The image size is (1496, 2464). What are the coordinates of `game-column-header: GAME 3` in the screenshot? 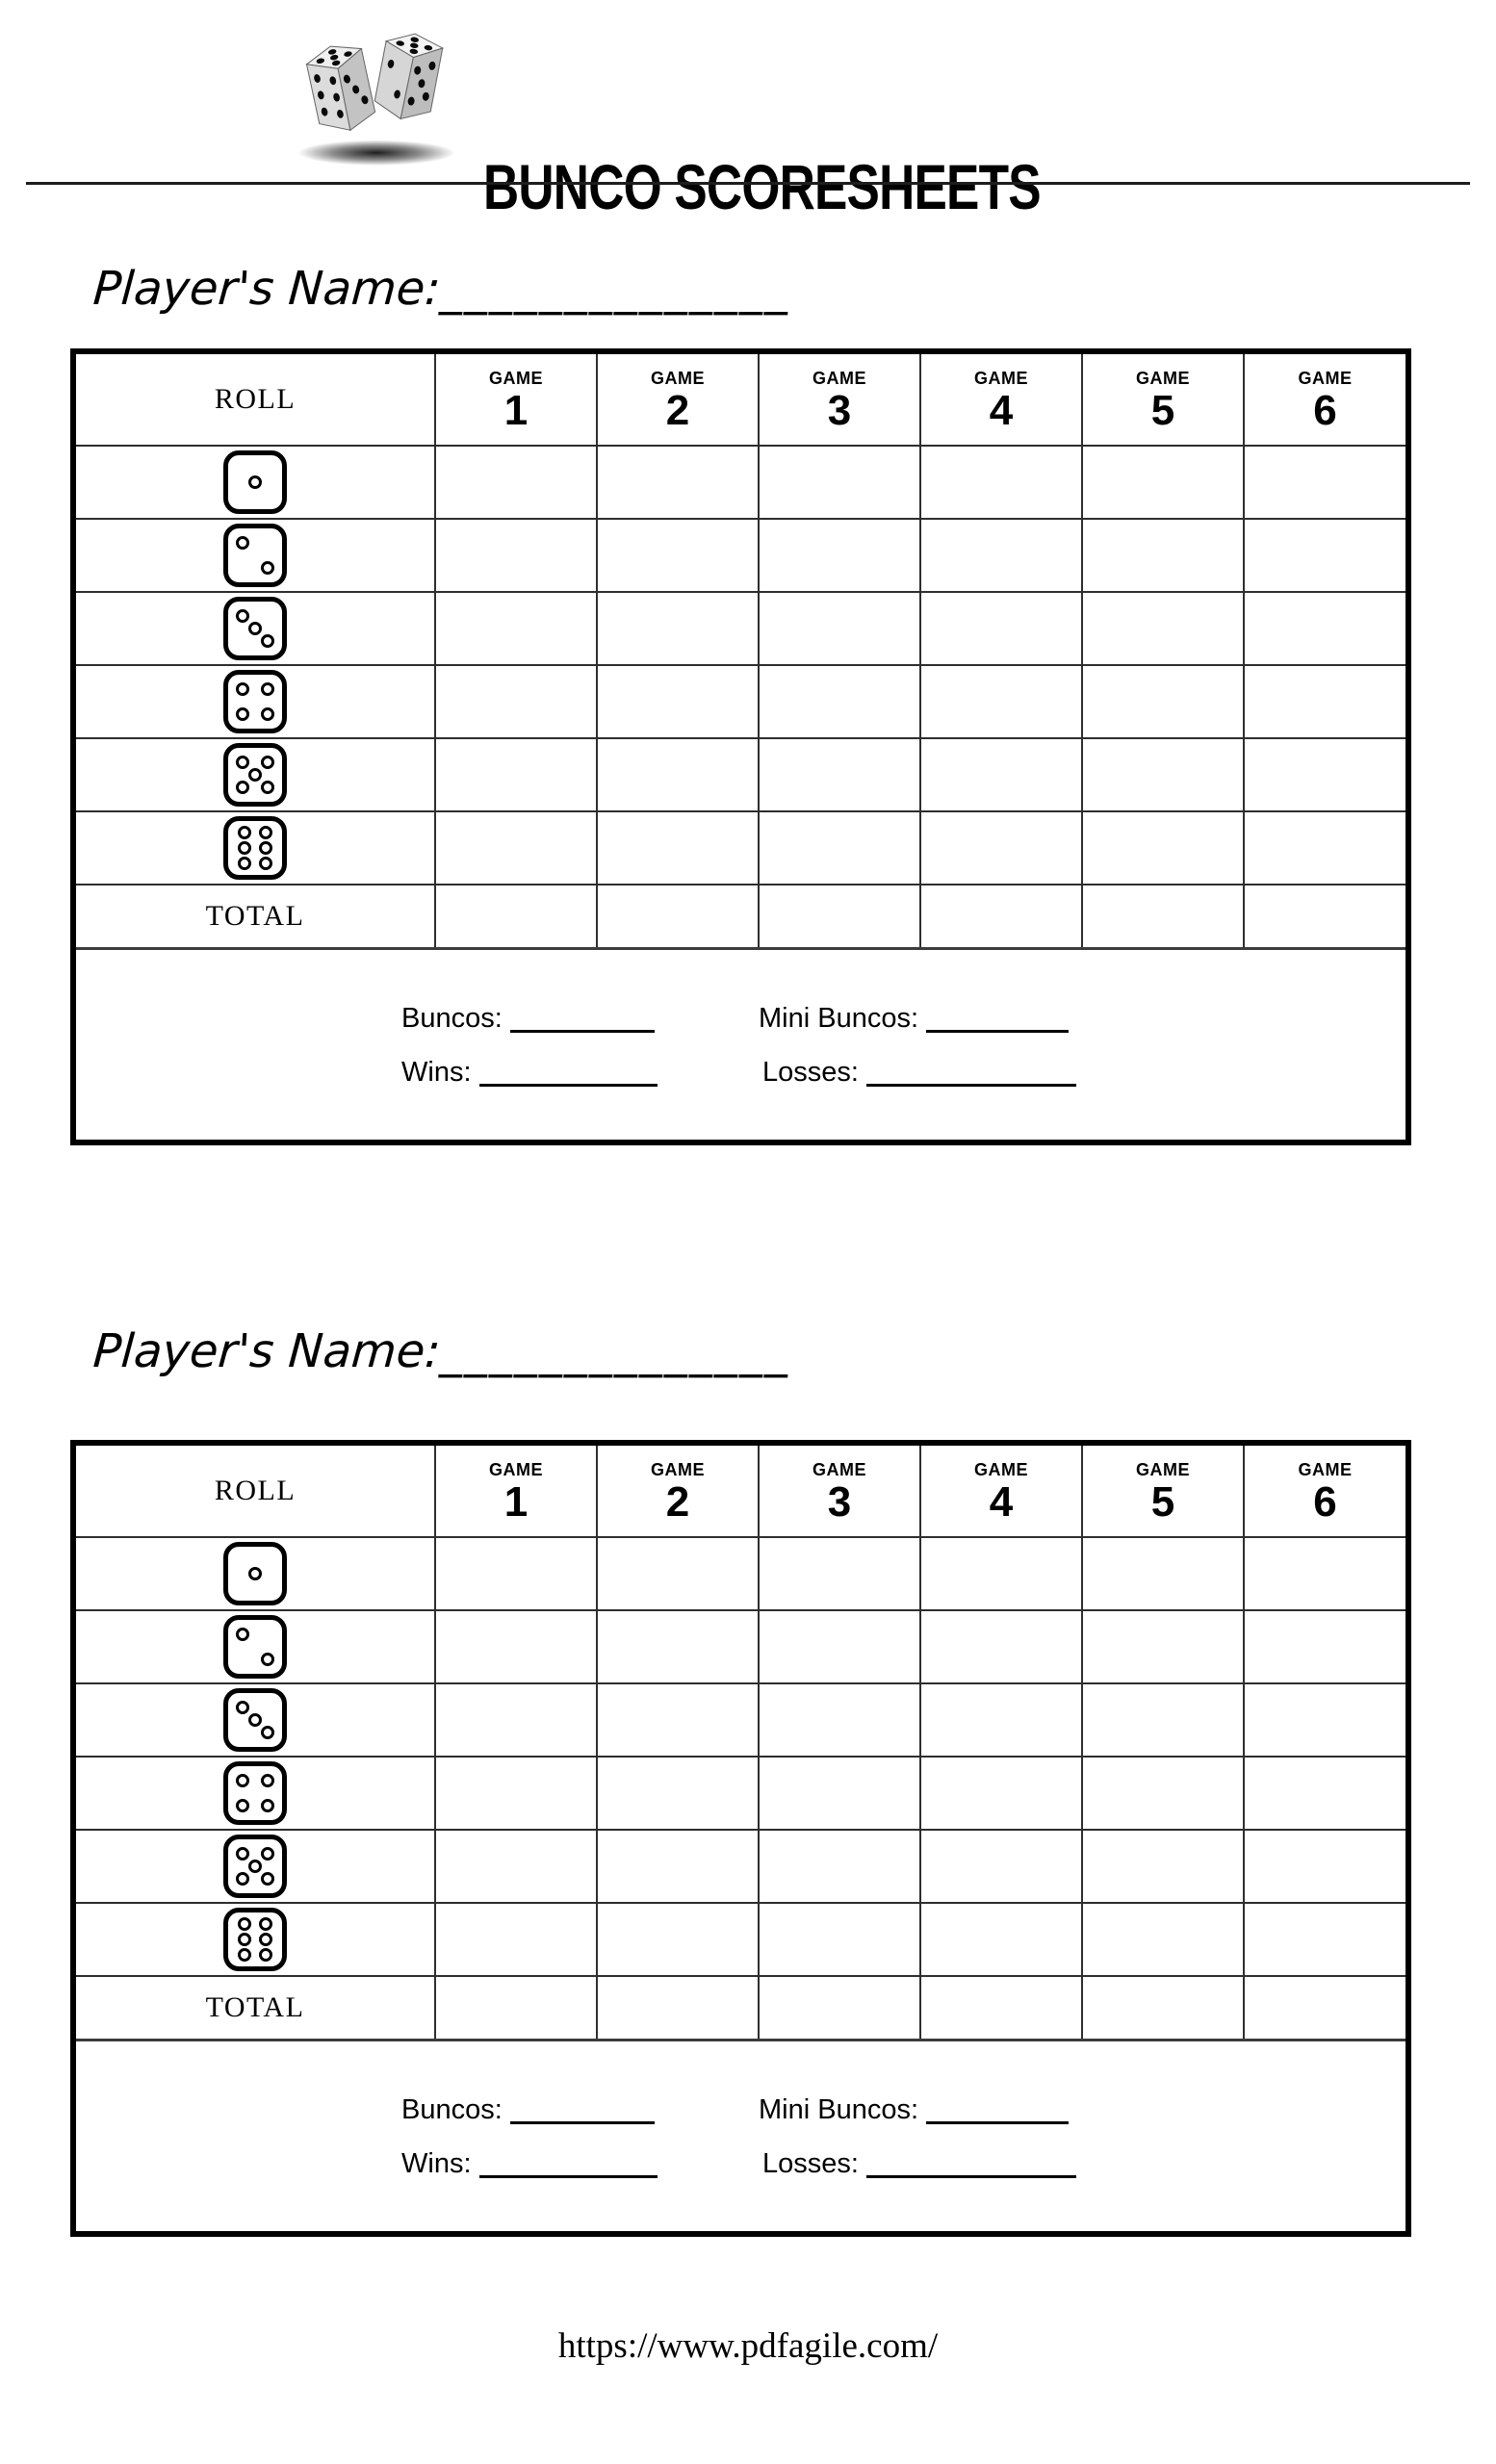 It's located at (840, 1492).